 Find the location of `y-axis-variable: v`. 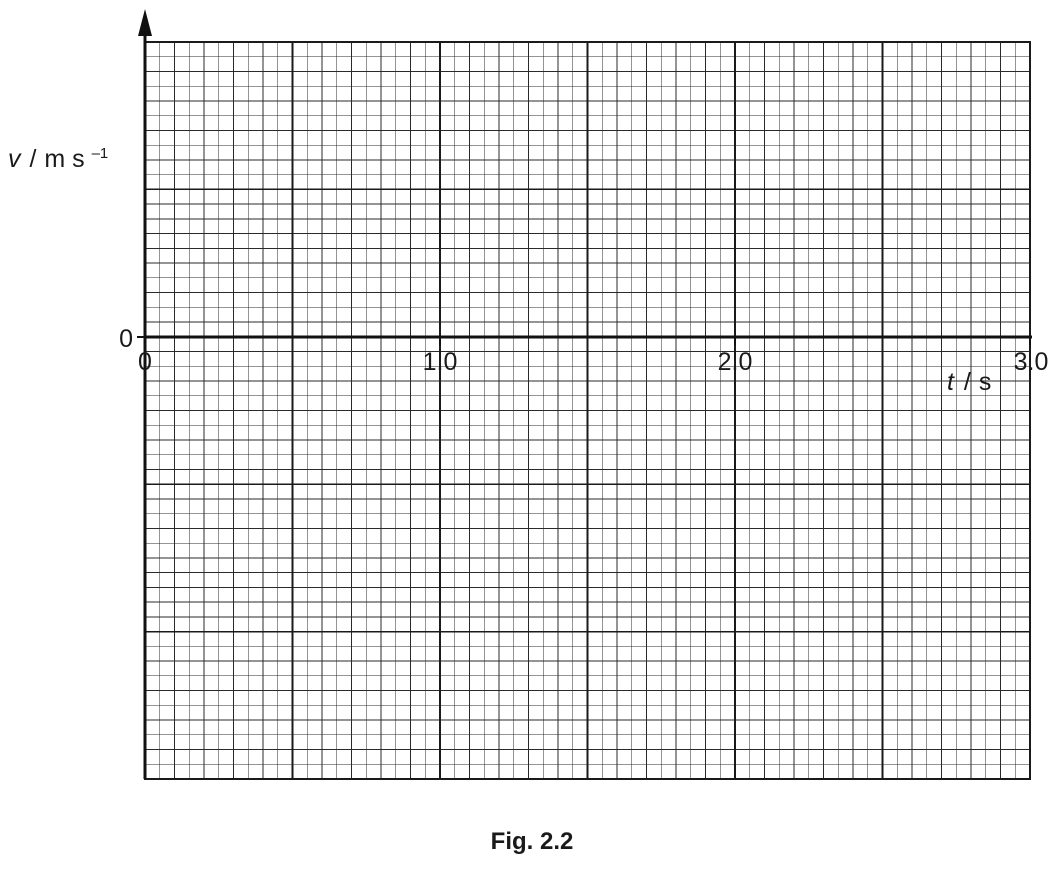

y-axis-variable: v is located at coordinates (15, 159).